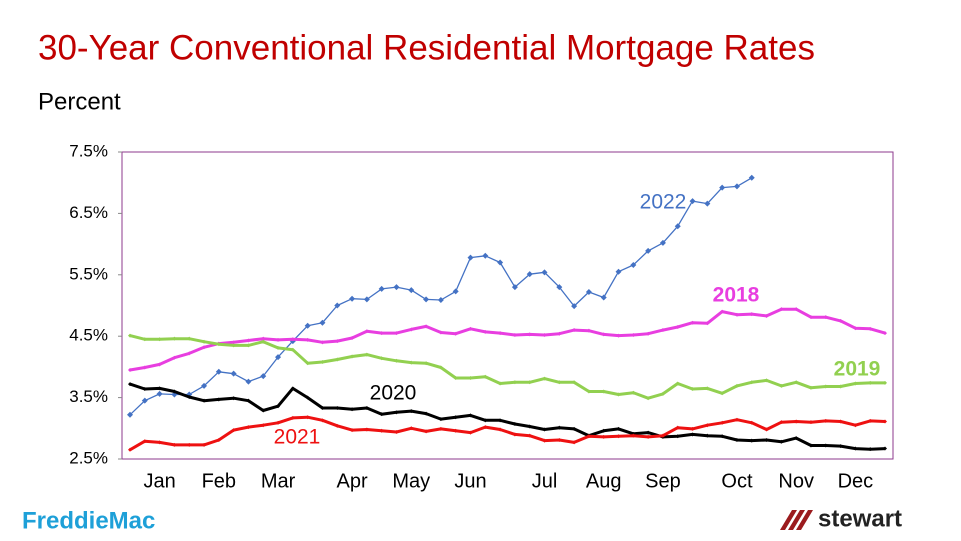 This screenshot has width=961, height=541. Describe the element at coordinates (393, 393) in the screenshot. I see `series-label: 2020` at that location.